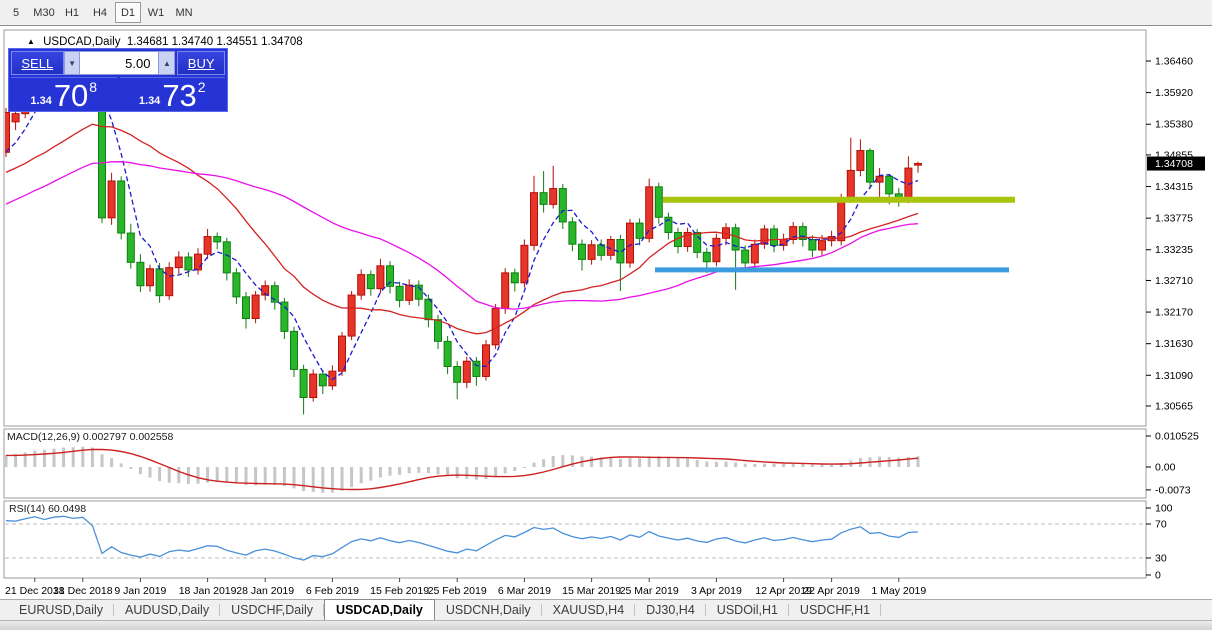 This screenshot has height=630, width=1212. Describe the element at coordinates (61, 610) in the screenshot. I see `symbol-tab-eurusd-daily: EURUSD,Daily` at that location.